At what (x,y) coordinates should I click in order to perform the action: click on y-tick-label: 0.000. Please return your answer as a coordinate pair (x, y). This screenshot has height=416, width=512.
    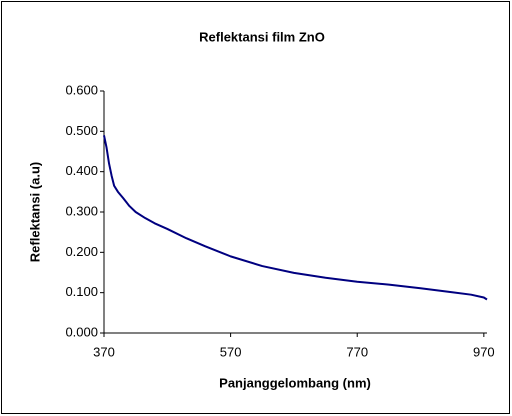
    Looking at the image, I should click on (81, 331).